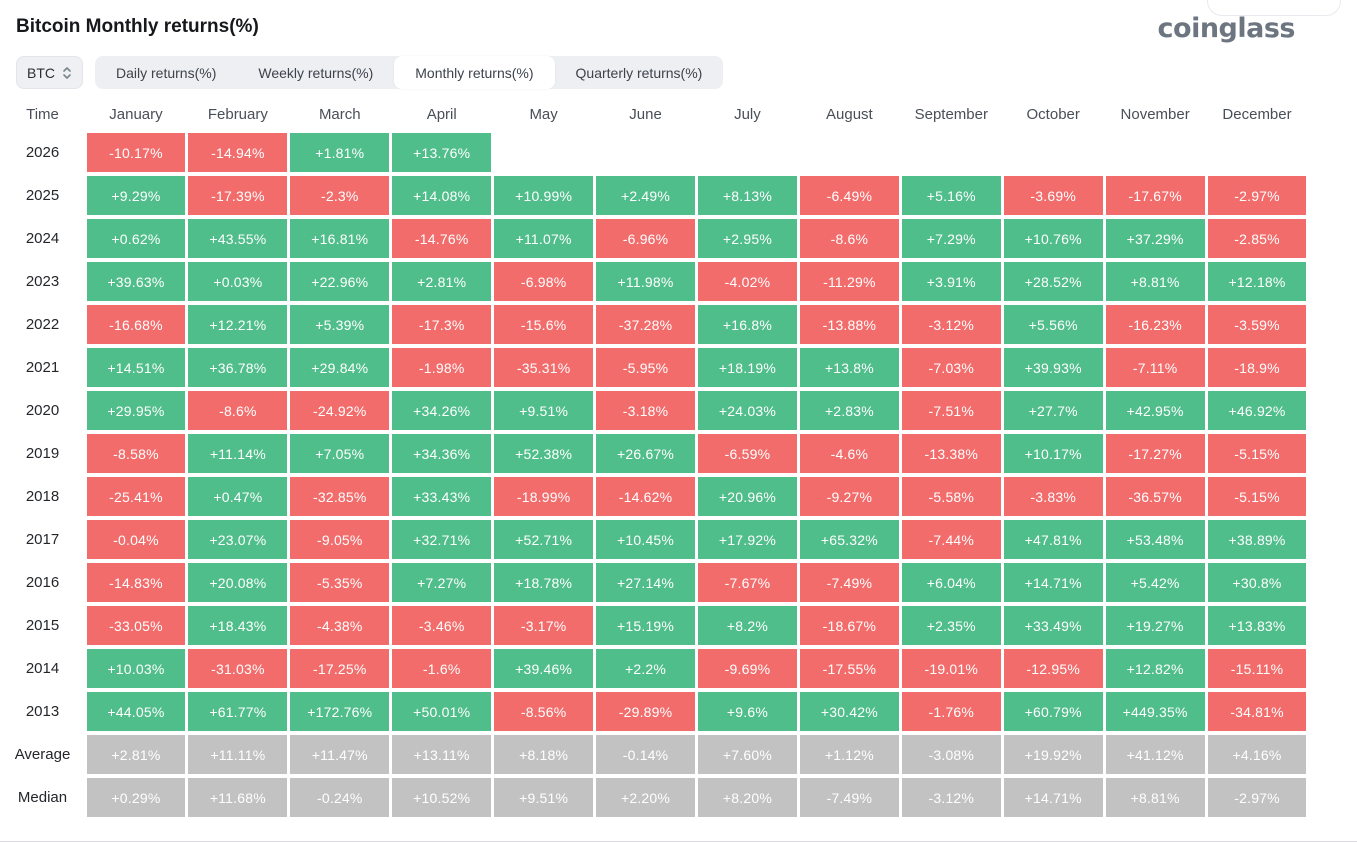  What do you see at coordinates (849, 583) in the screenshot?
I see `return-cell: -7.49%` at bounding box center [849, 583].